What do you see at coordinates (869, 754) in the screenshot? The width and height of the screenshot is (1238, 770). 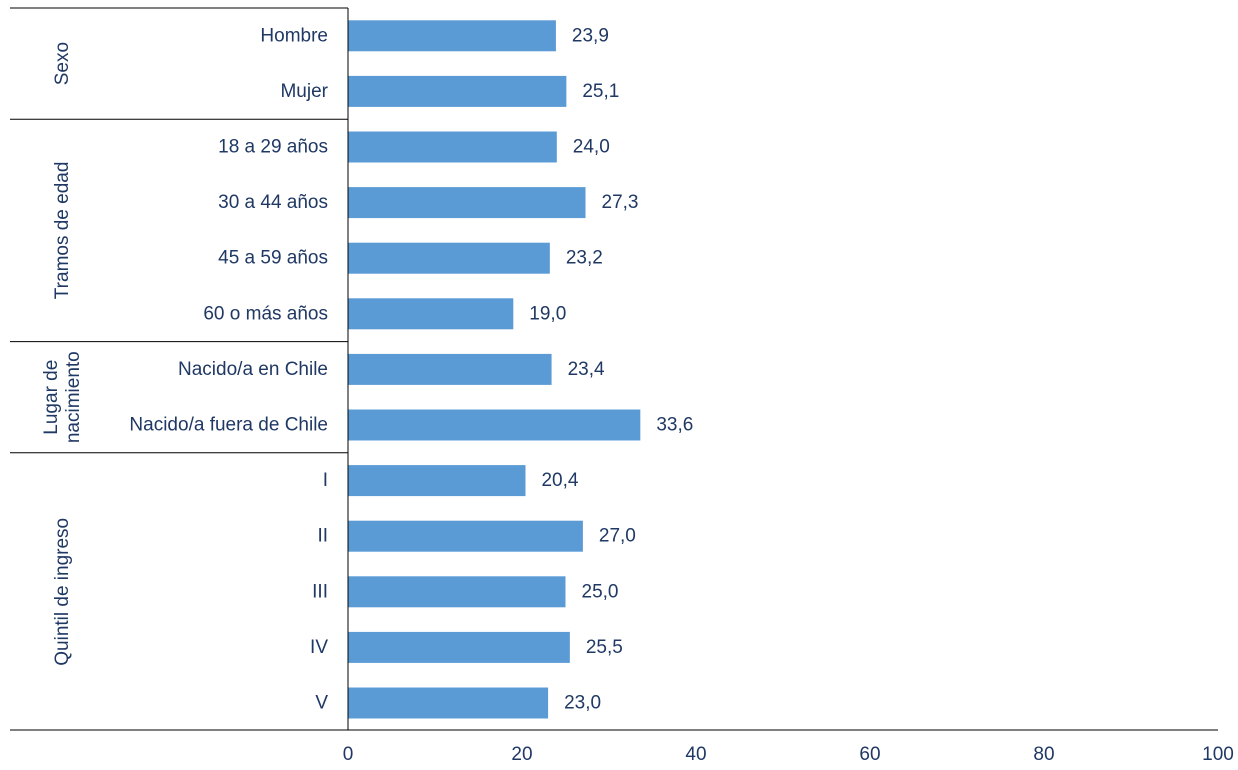 I see `x-tick-label: 60` at bounding box center [869, 754].